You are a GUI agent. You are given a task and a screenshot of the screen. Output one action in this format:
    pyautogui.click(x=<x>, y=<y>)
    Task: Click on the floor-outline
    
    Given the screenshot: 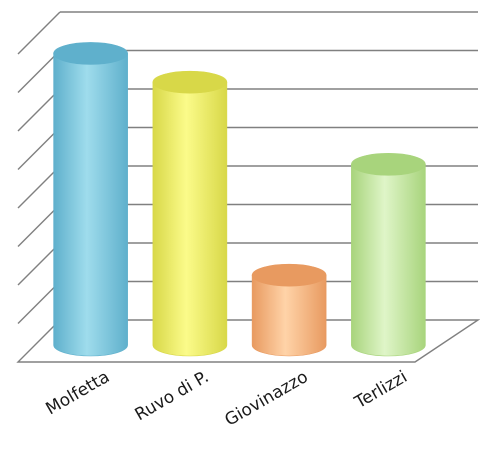 What is the action you would take?
    pyautogui.click(x=248, y=341)
    